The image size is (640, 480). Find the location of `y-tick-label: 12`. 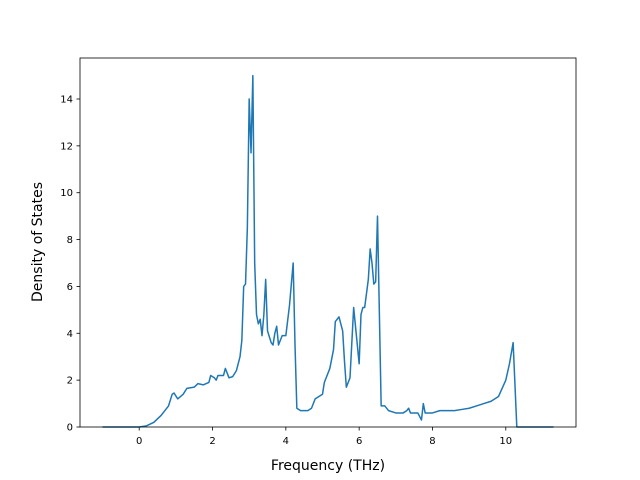

y-tick-label: 12 is located at coordinates (66, 146).